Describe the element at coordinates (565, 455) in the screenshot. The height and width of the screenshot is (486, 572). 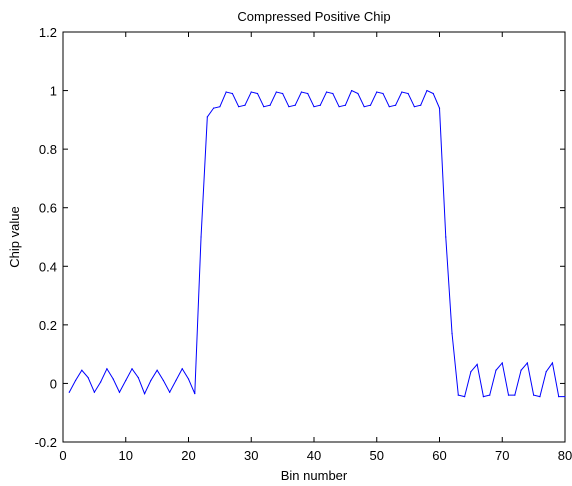
I see `x-tick-label: 80` at that location.